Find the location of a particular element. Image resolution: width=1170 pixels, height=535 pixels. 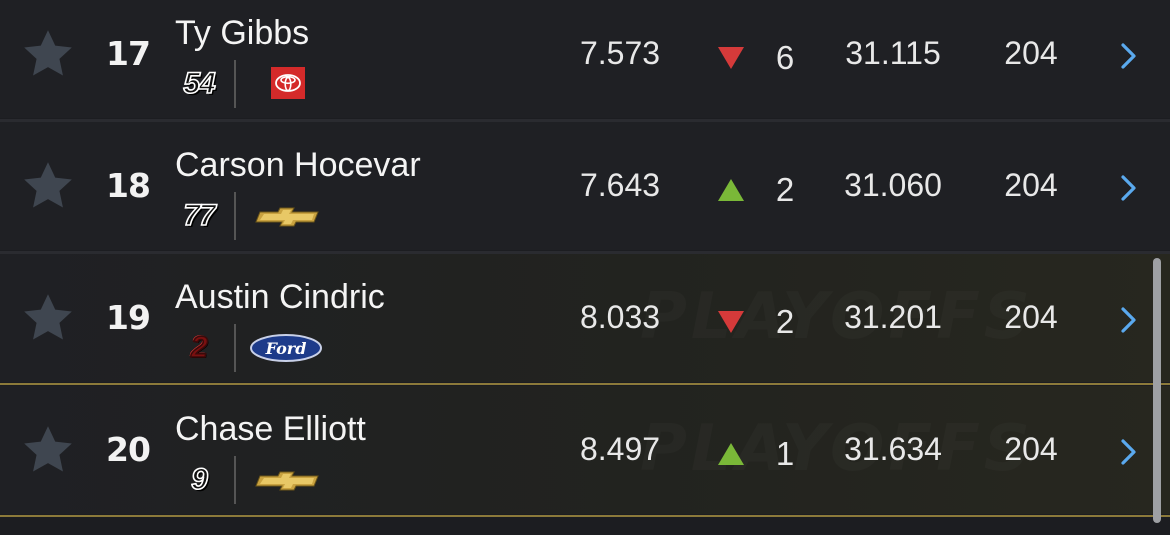

interval-value: 8.033 is located at coordinates (620, 317).